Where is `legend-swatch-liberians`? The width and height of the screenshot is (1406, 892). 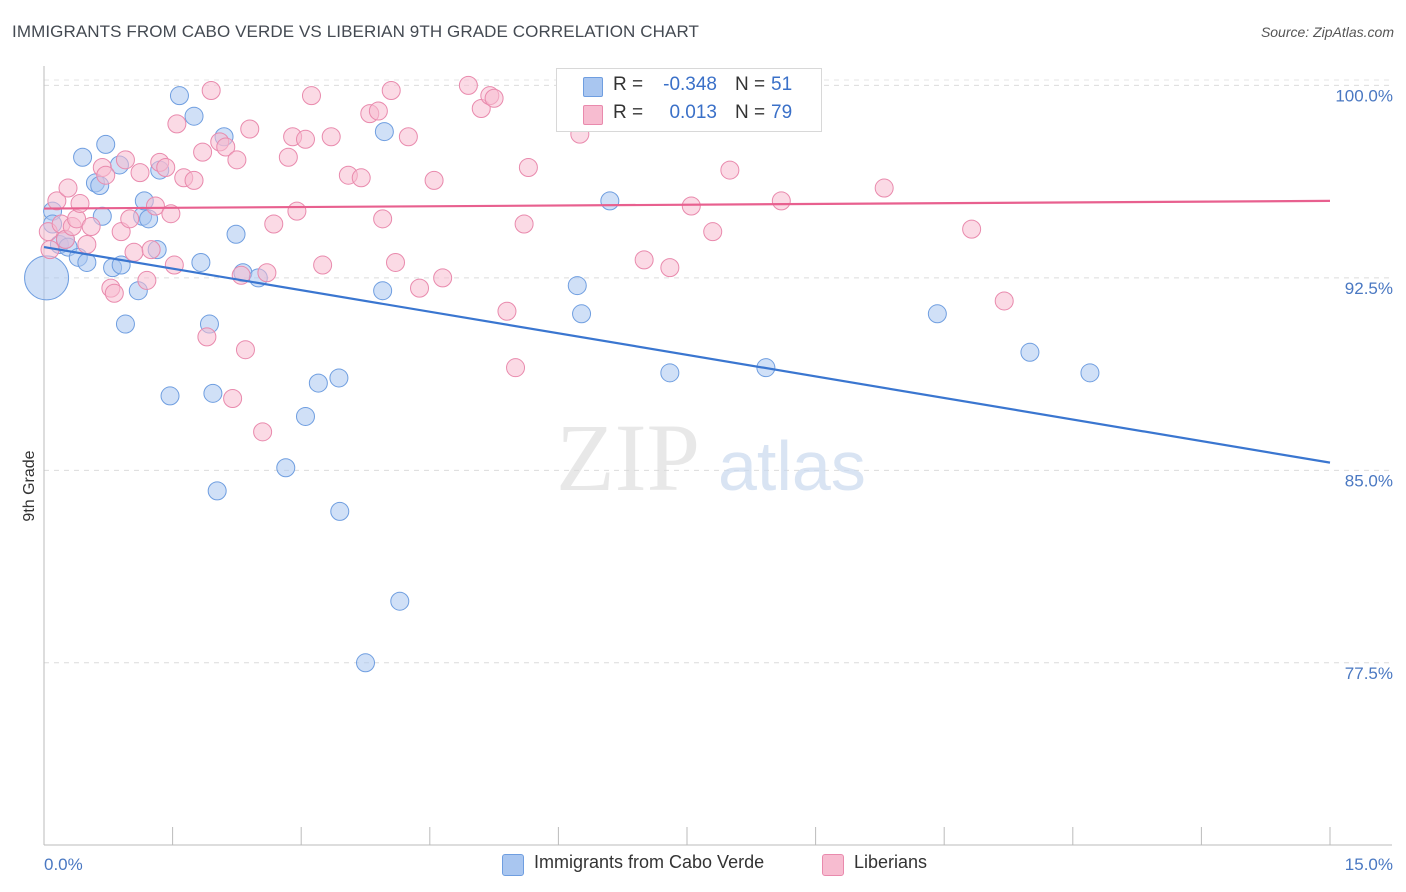 legend-swatch-liberians is located at coordinates (593, 115).